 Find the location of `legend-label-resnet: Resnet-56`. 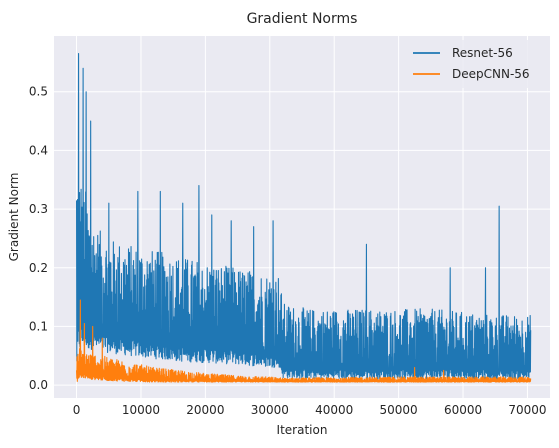

legend-label-resnet: Resnet-56 is located at coordinates (482, 53).